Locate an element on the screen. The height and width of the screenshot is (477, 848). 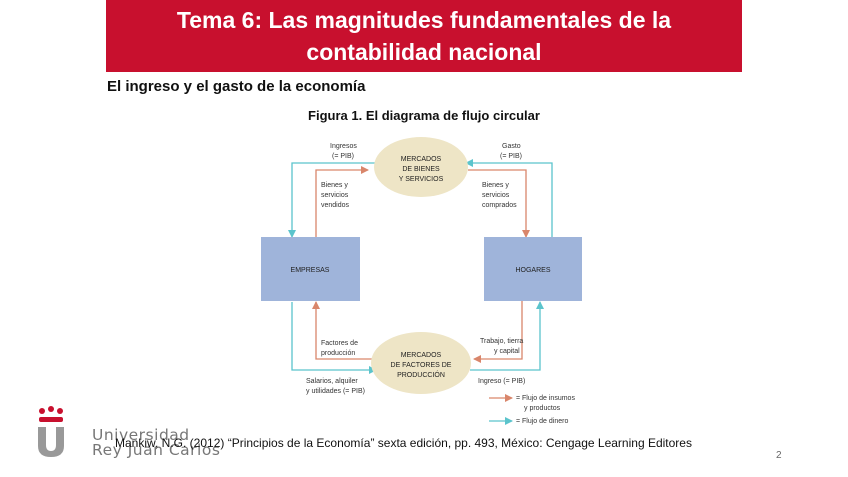
page-number: 2 is located at coordinates (779, 455).